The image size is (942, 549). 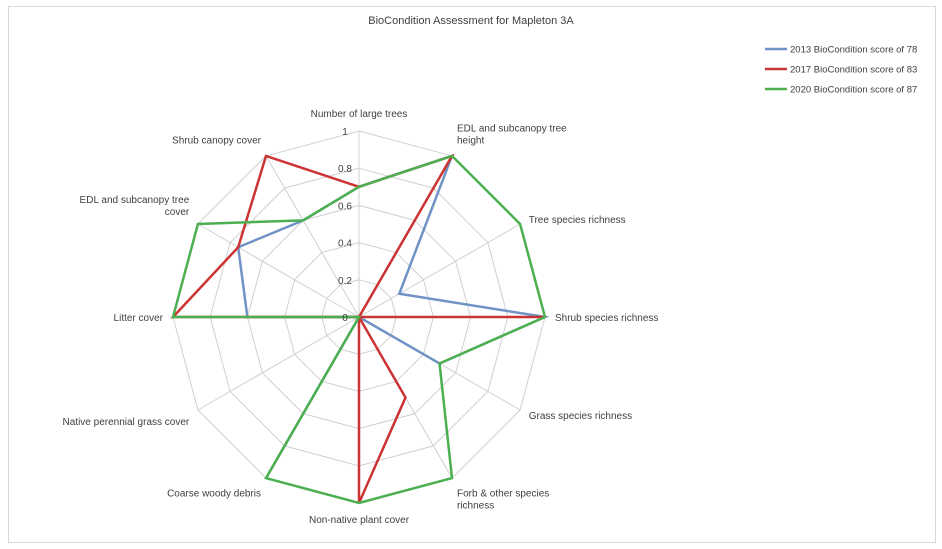 What do you see at coordinates (853, 70) in the screenshot?
I see `legend-label: 2017 BioCondition score of 83` at bounding box center [853, 70].